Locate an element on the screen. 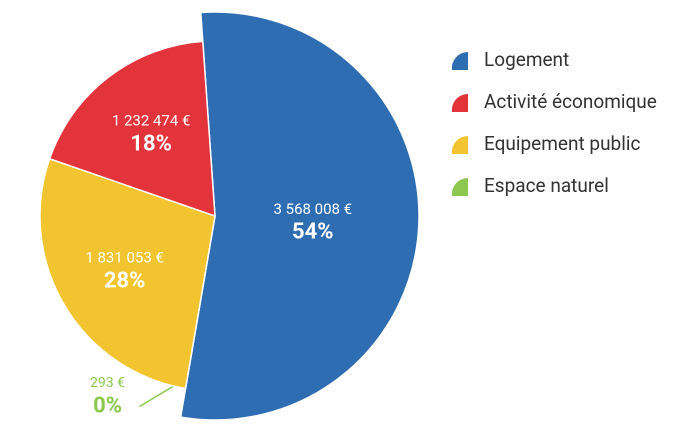 The width and height of the screenshot is (693, 425). legend-label: Logement is located at coordinates (526, 59).